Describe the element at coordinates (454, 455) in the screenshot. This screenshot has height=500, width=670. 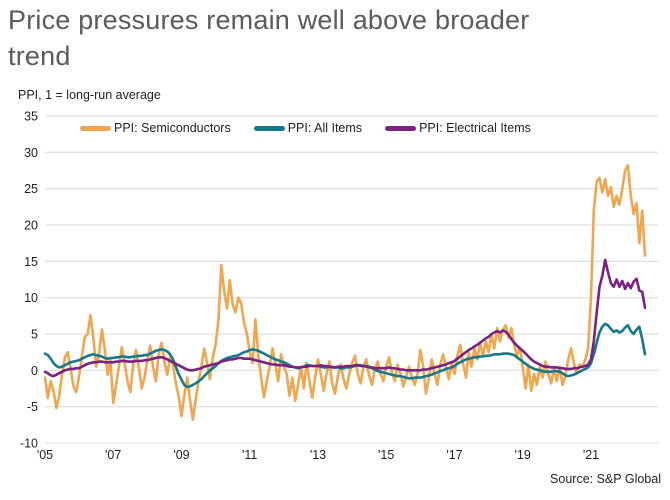
I see `svg-text: '17` at that location.